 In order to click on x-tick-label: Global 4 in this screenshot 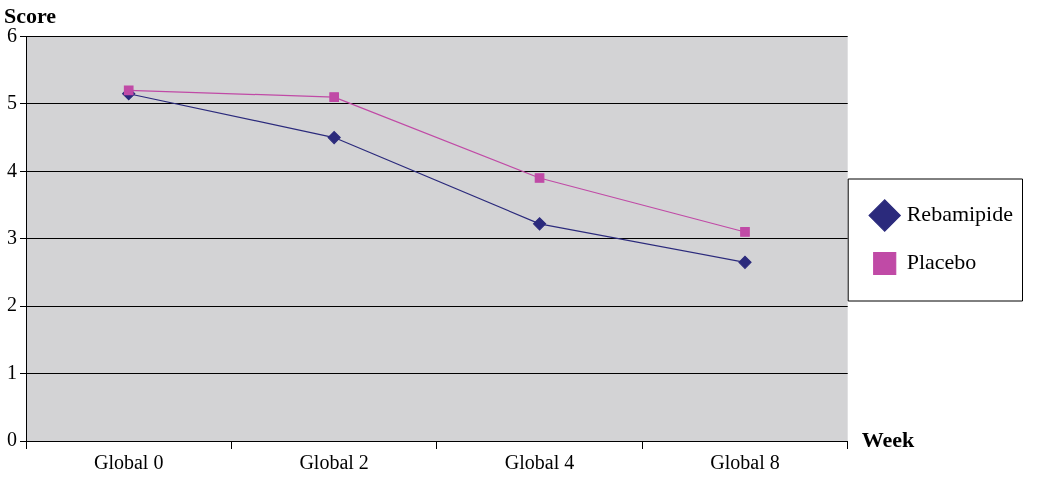, I will do `click(539, 462)`.